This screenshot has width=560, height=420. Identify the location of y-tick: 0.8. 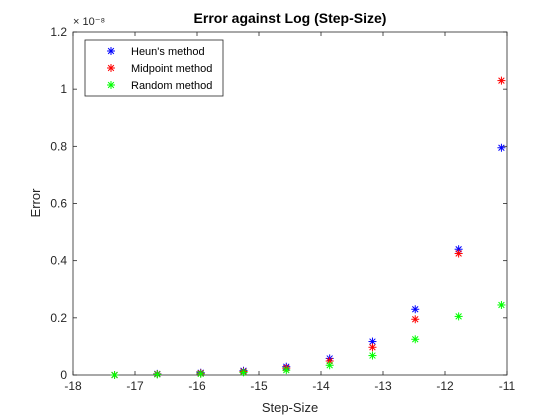
(278, 146).